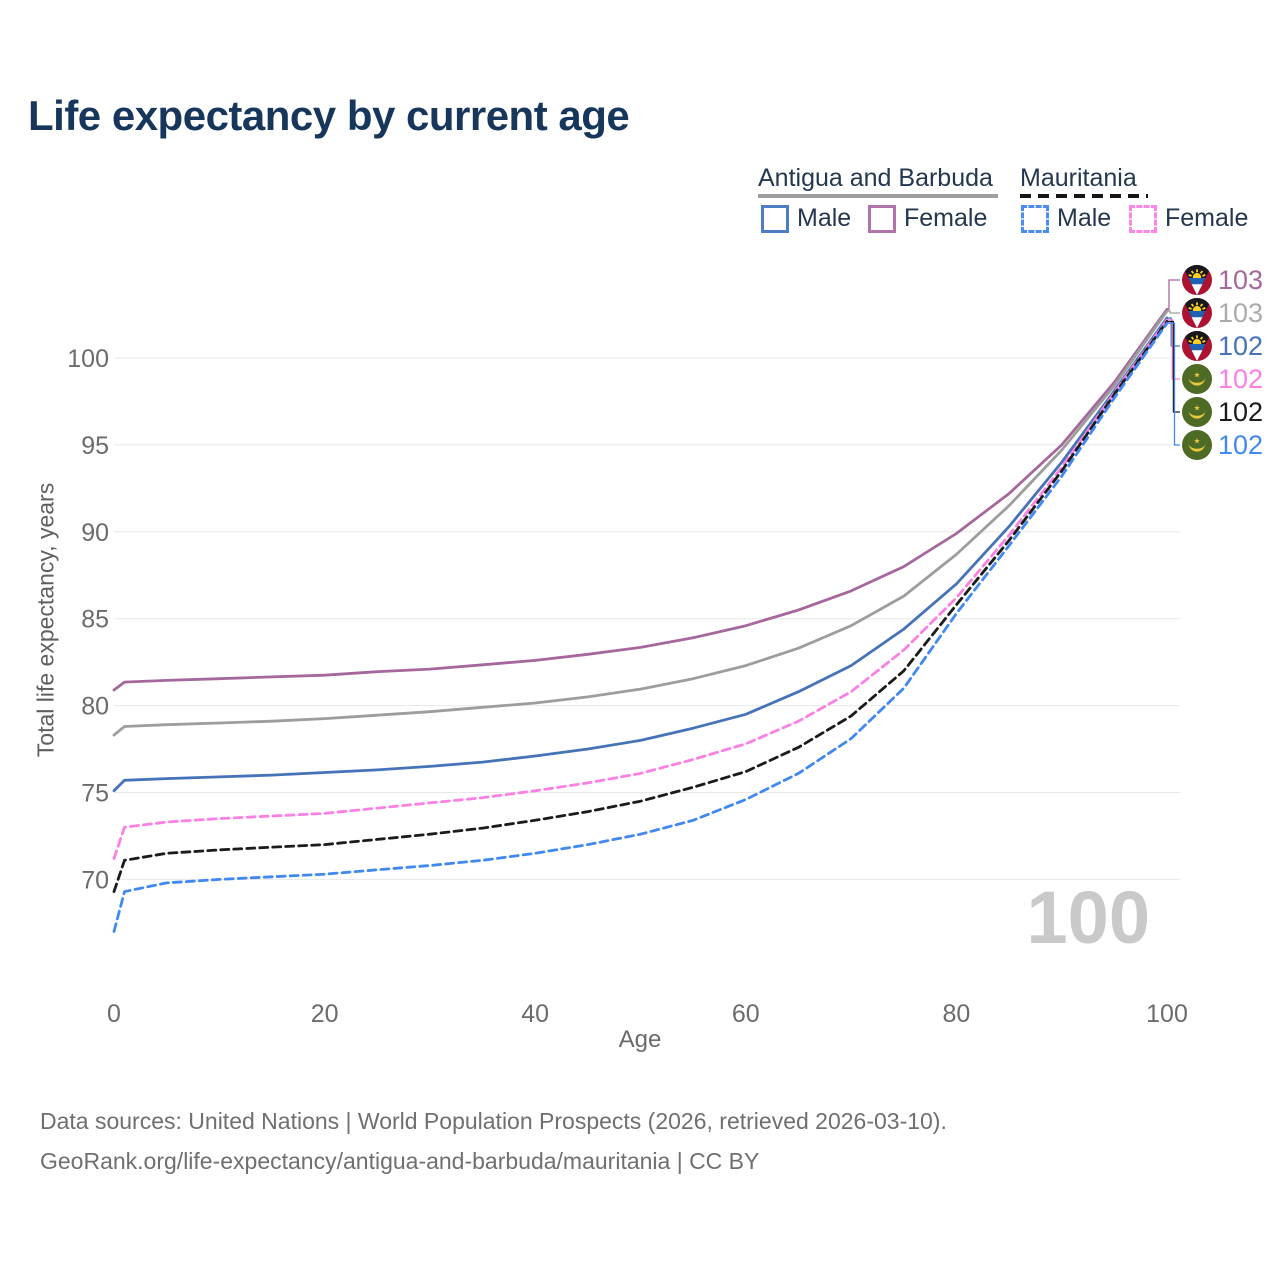 The width and height of the screenshot is (1280, 1280). What do you see at coordinates (882, 218) in the screenshot?
I see `legend-swatch-solid-purple-icon` at bounding box center [882, 218].